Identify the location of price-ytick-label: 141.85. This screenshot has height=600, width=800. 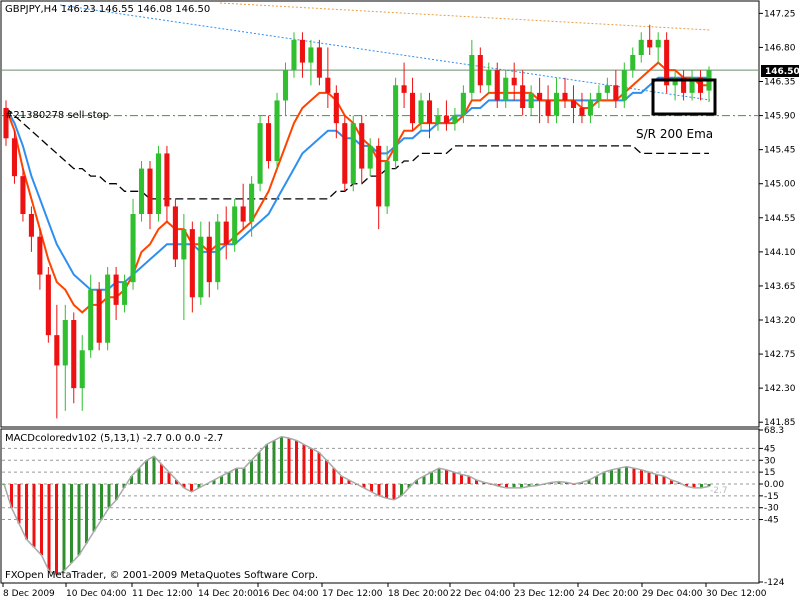
(780, 423).